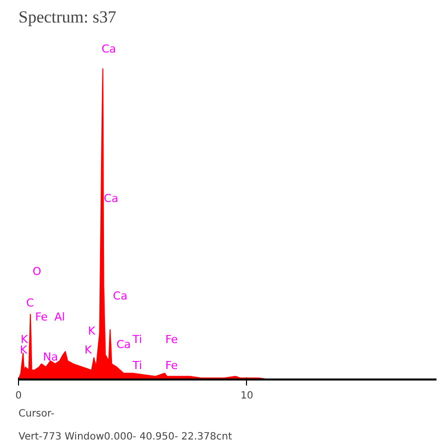 The image size is (438, 447). Describe the element at coordinates (50, 357) in the screenshot. I see `annotation: Na` at that location.